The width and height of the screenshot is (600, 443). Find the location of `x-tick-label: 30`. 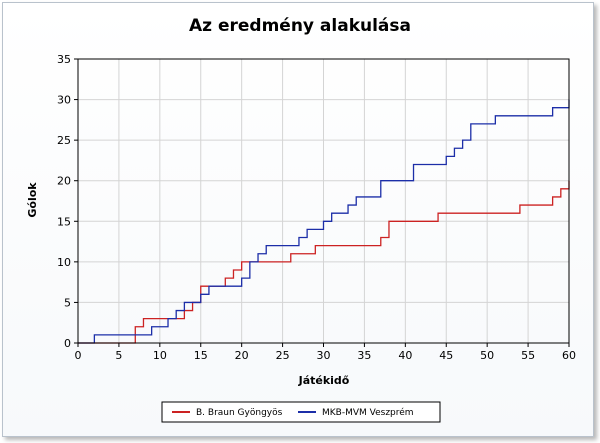

x-tick-label: 30 is located at coordinates (324, 355).